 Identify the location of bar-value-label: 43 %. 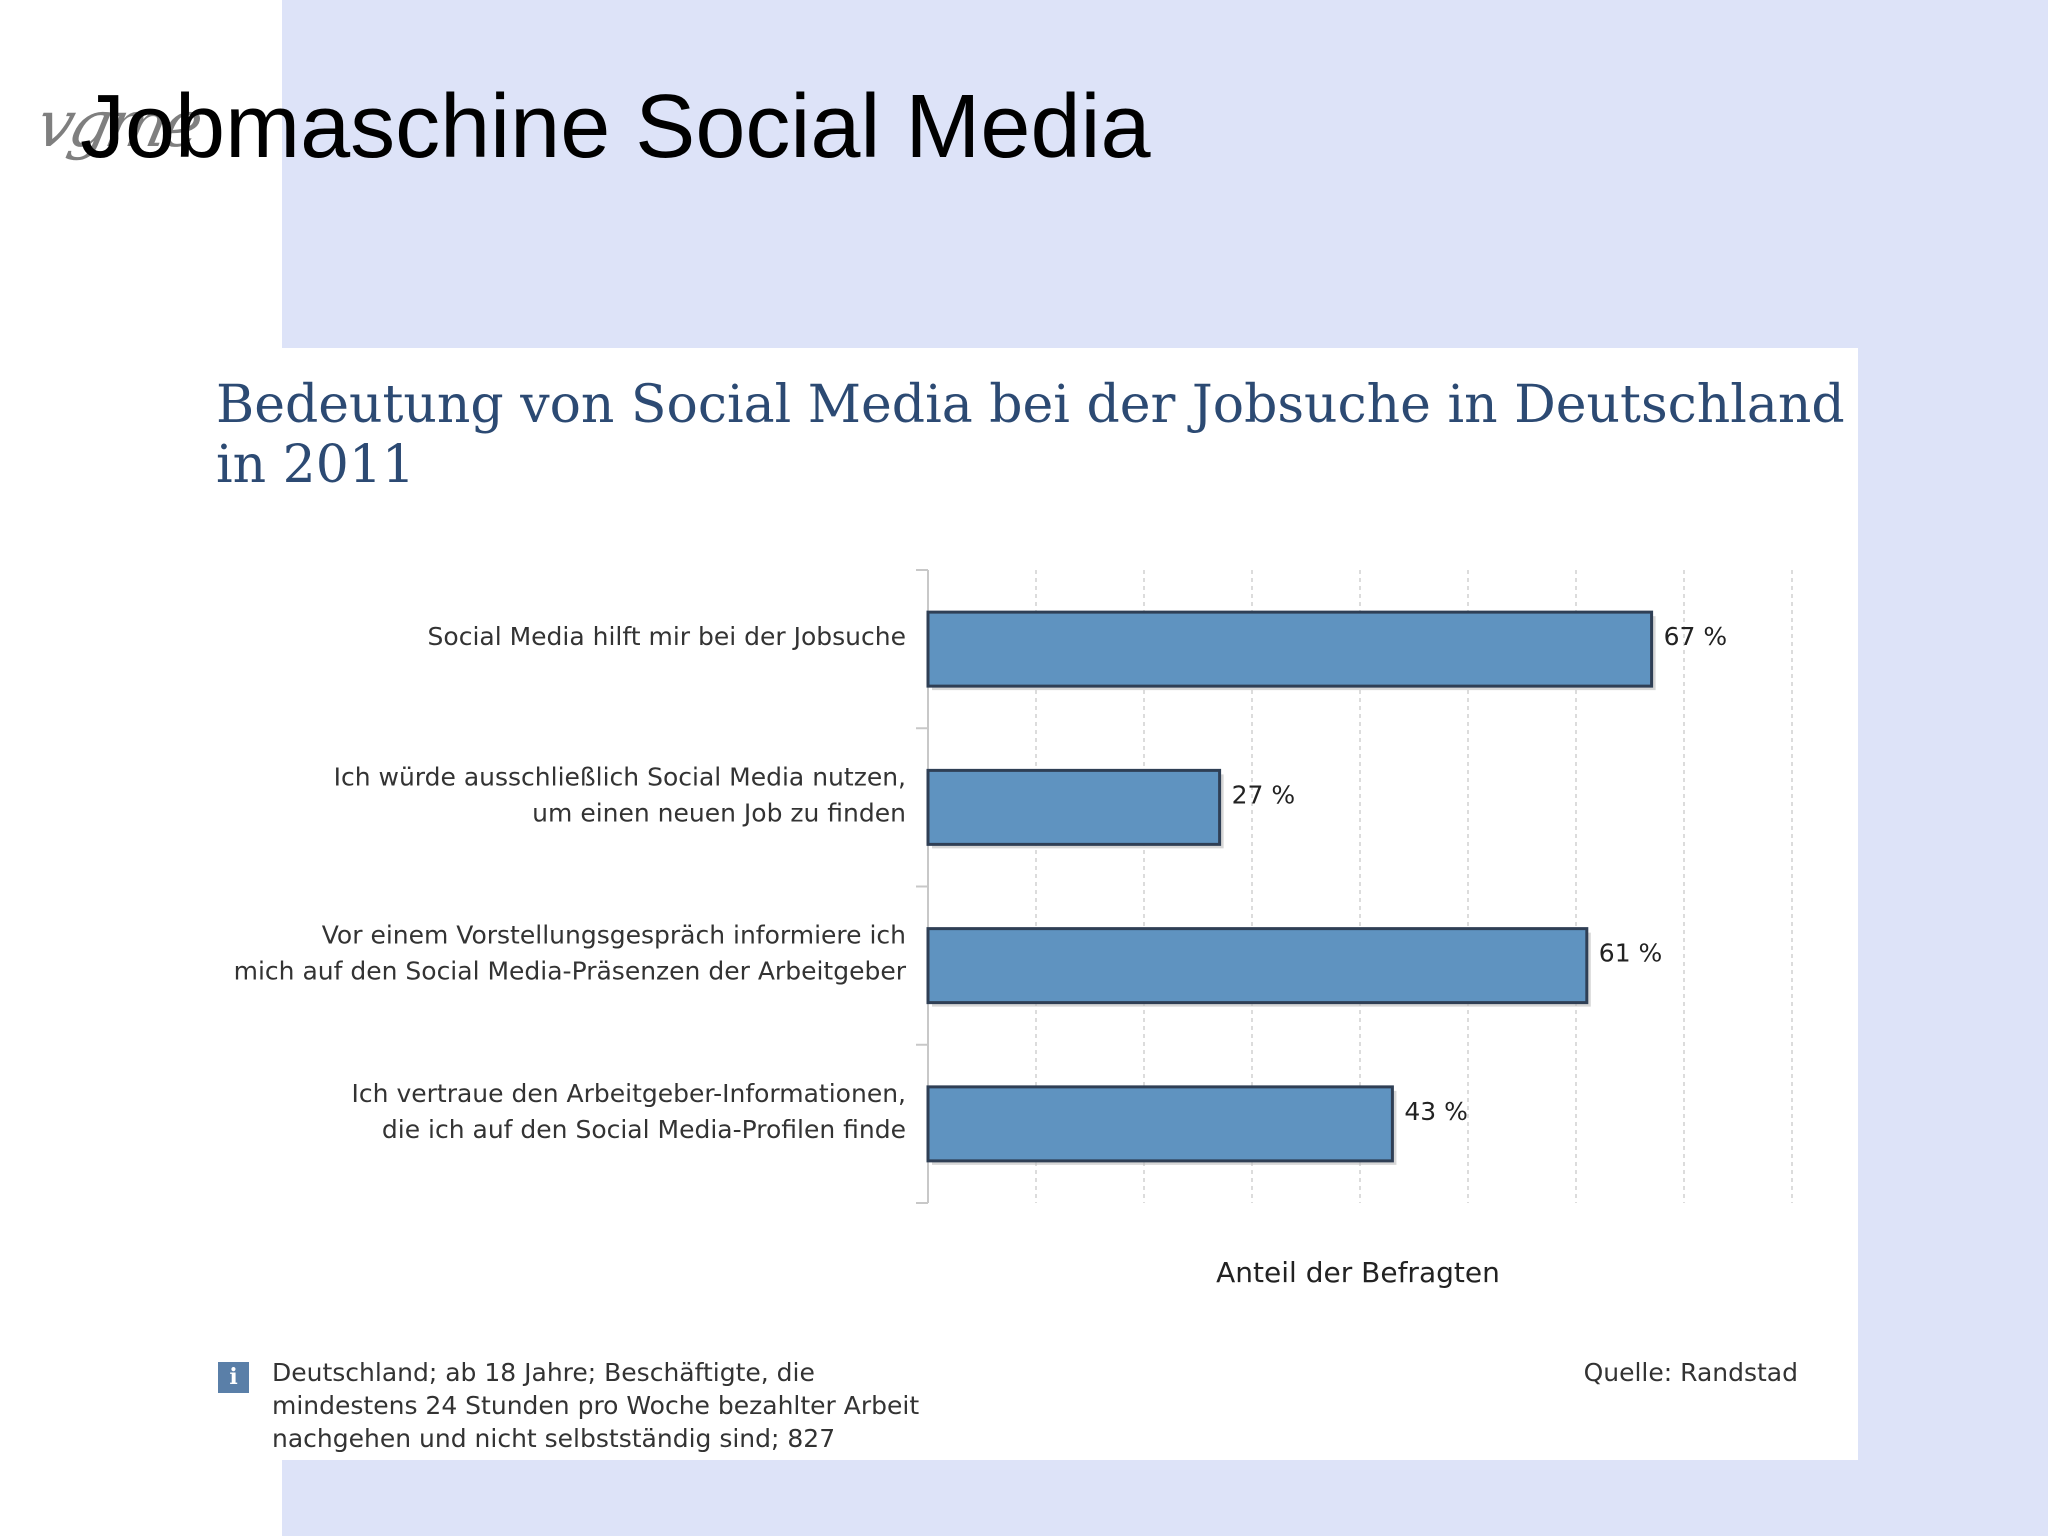
(1436, 1111).